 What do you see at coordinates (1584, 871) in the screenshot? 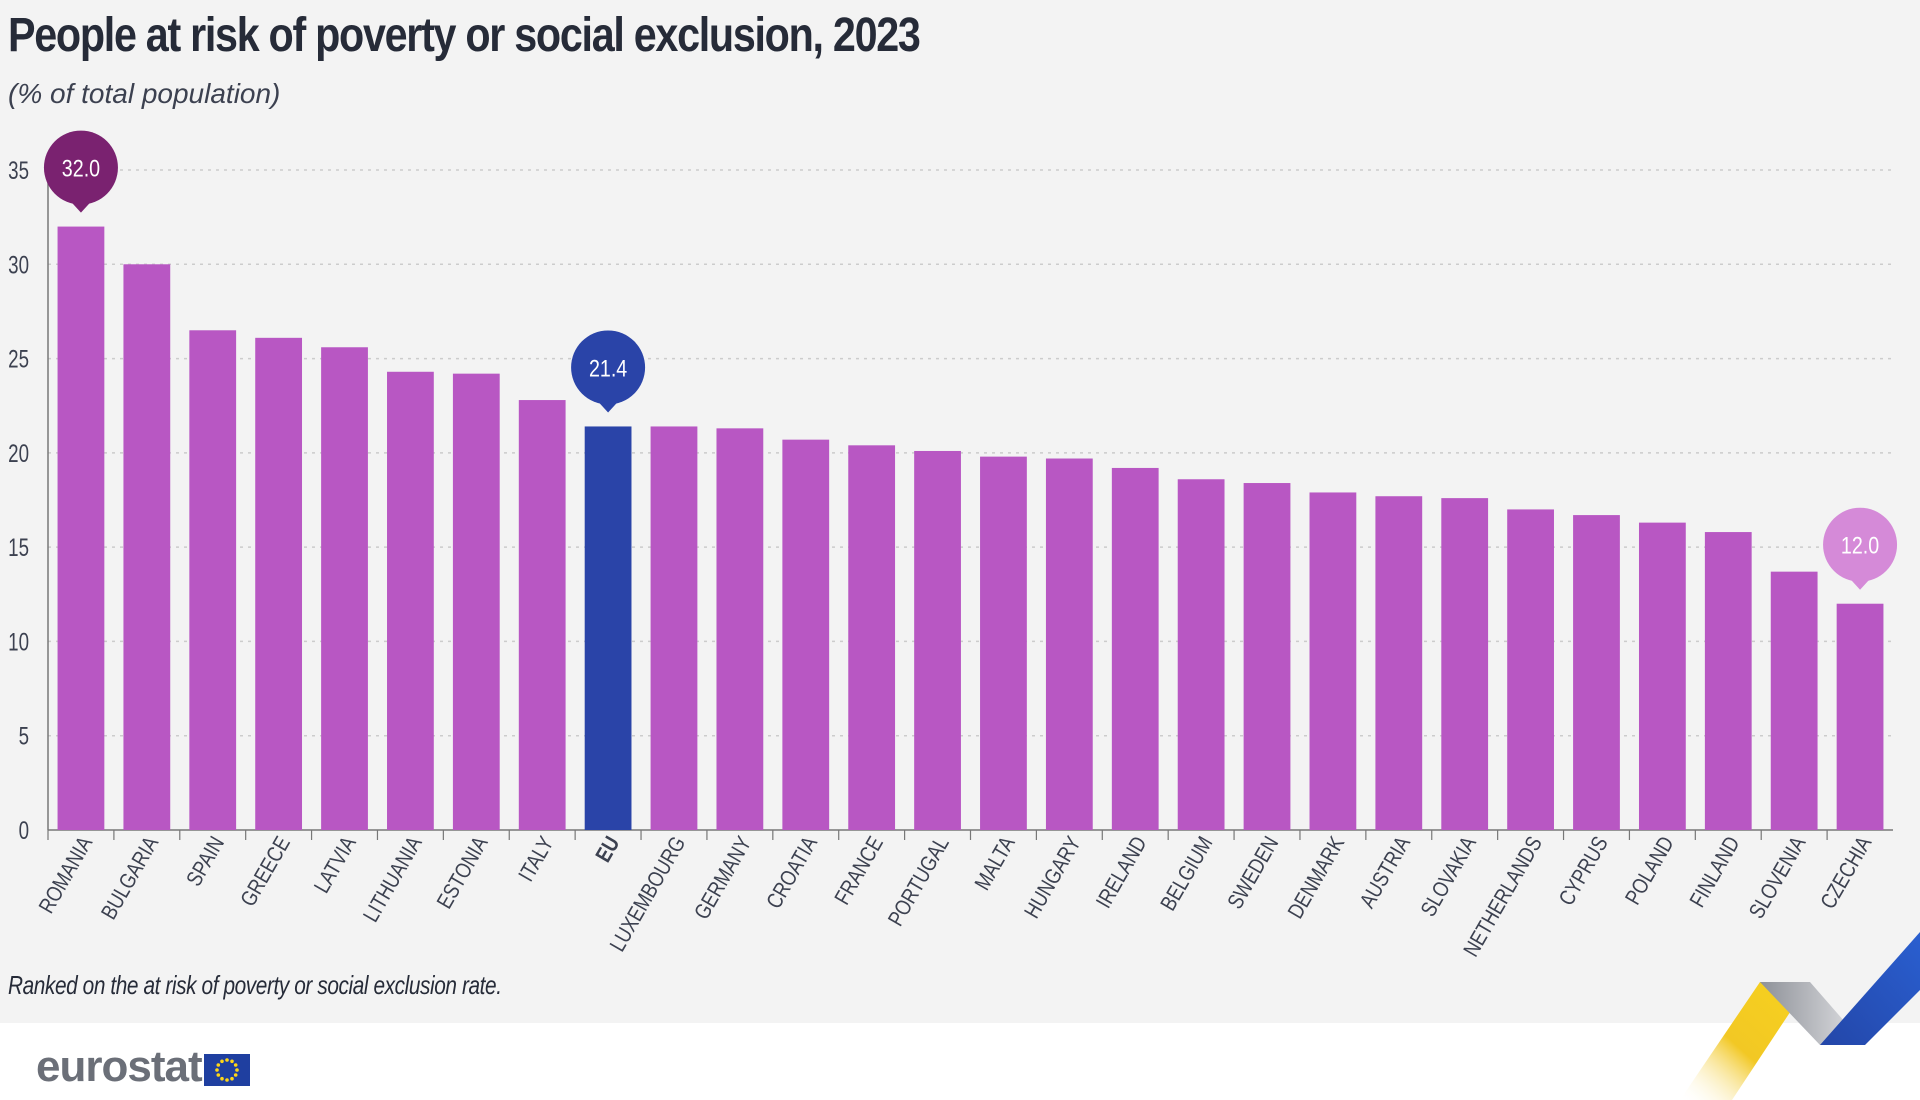
I see `x-label-cyprus: CYPRUS` at bounding box center [1584, 871].